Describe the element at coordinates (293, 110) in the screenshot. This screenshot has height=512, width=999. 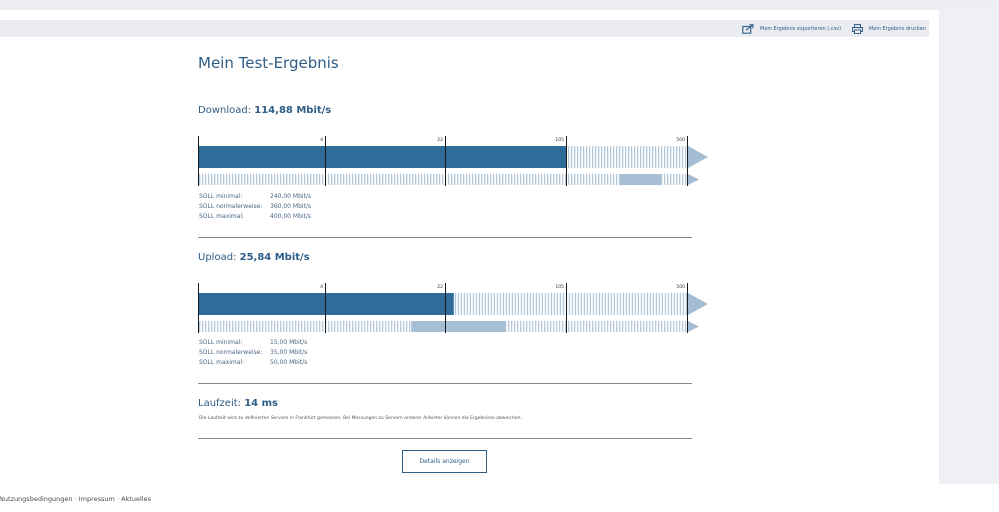
I see `download-value: 114,88 Mbit/s` at that location.